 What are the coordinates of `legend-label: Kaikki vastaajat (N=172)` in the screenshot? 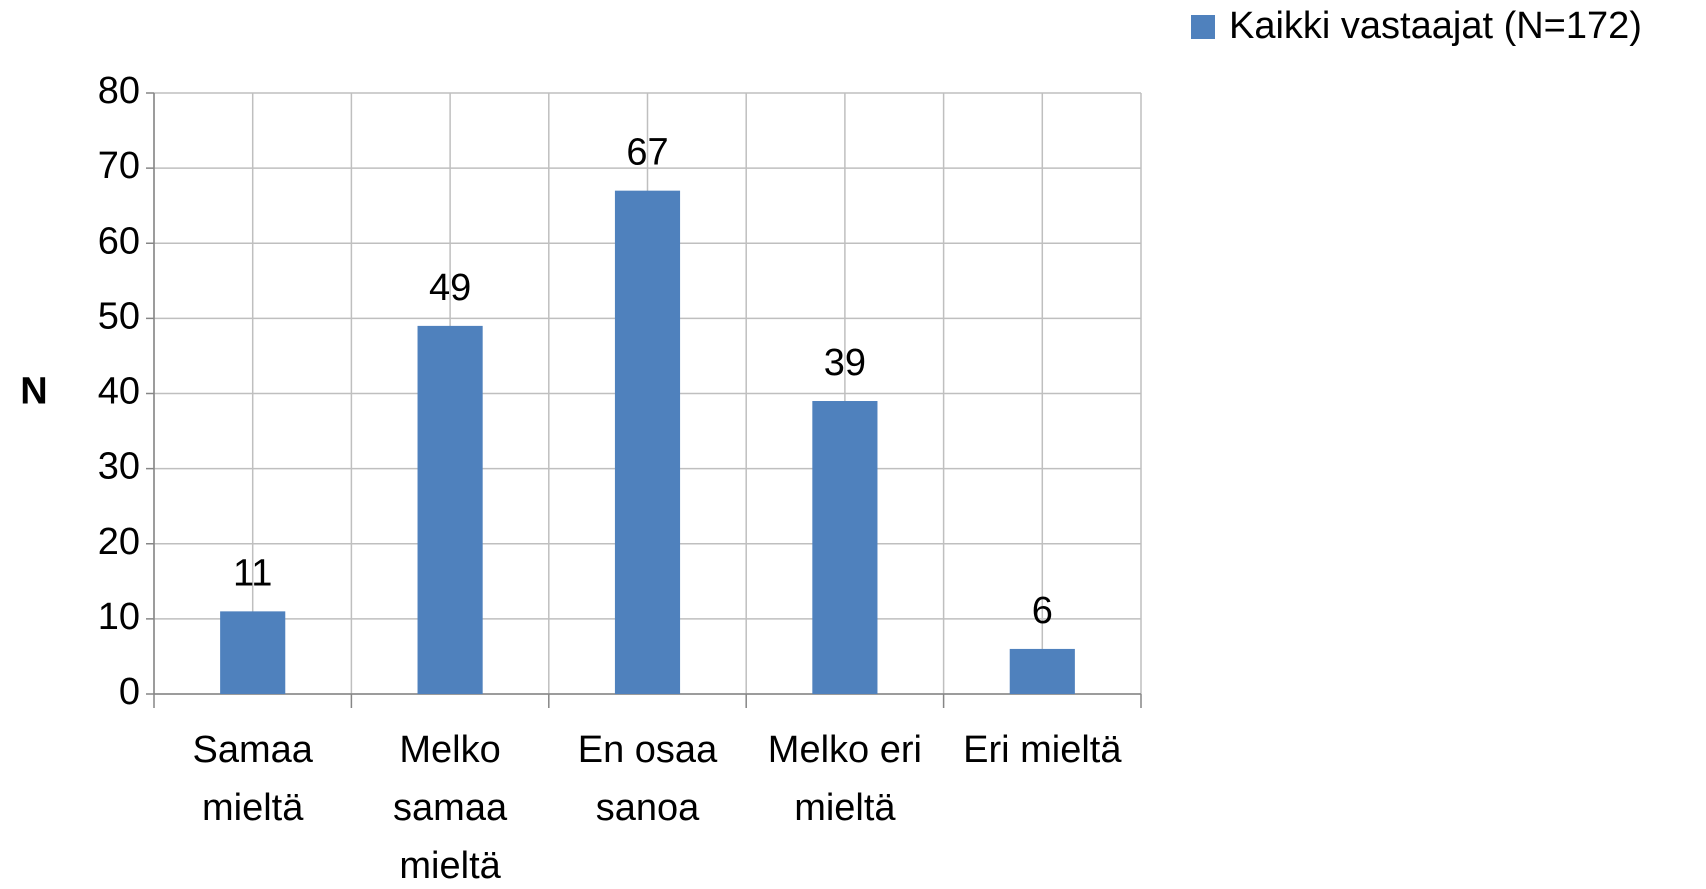 It's located at (1435, 26).